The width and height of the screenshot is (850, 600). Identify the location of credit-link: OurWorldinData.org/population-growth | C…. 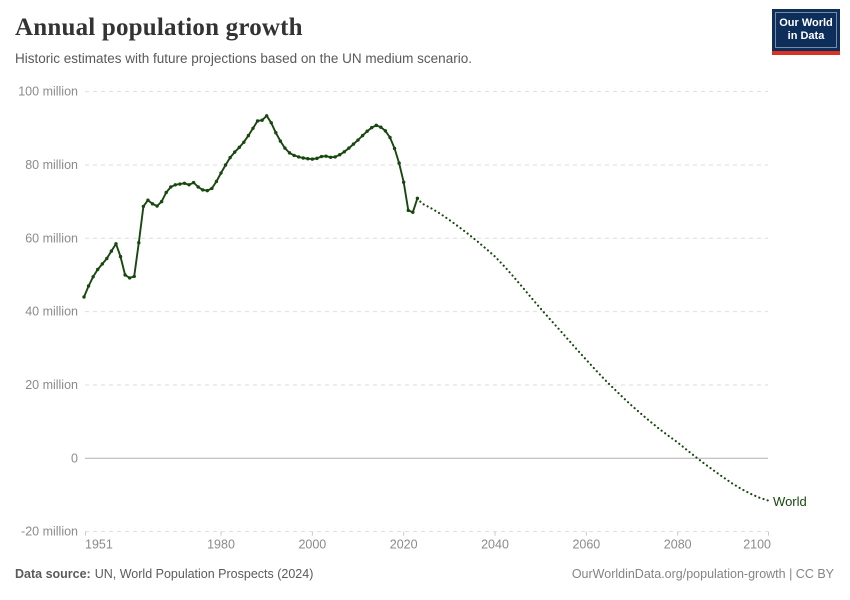
(702, 574).